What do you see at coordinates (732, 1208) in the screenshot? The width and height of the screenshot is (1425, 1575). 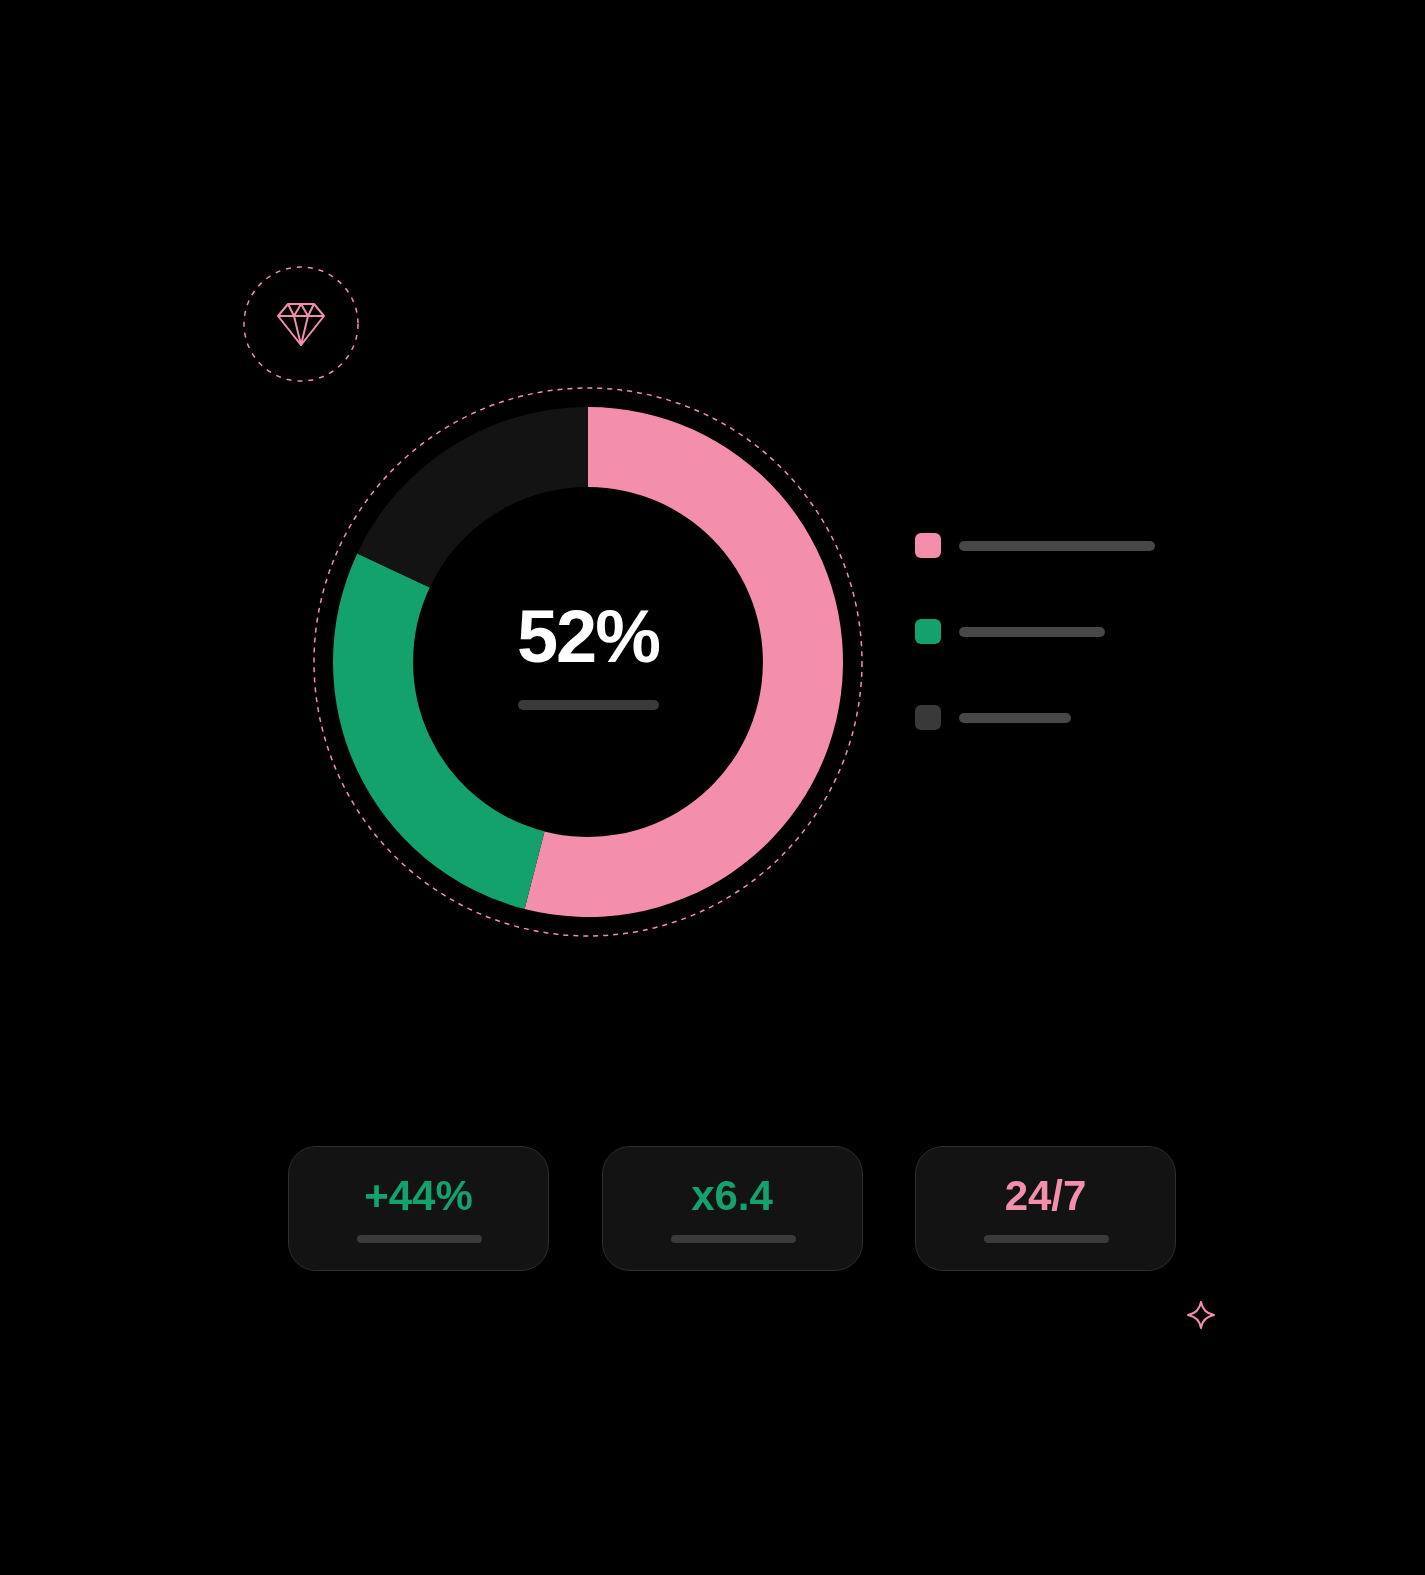 I see `card: x6.4` at bounding box center [732, 1208].